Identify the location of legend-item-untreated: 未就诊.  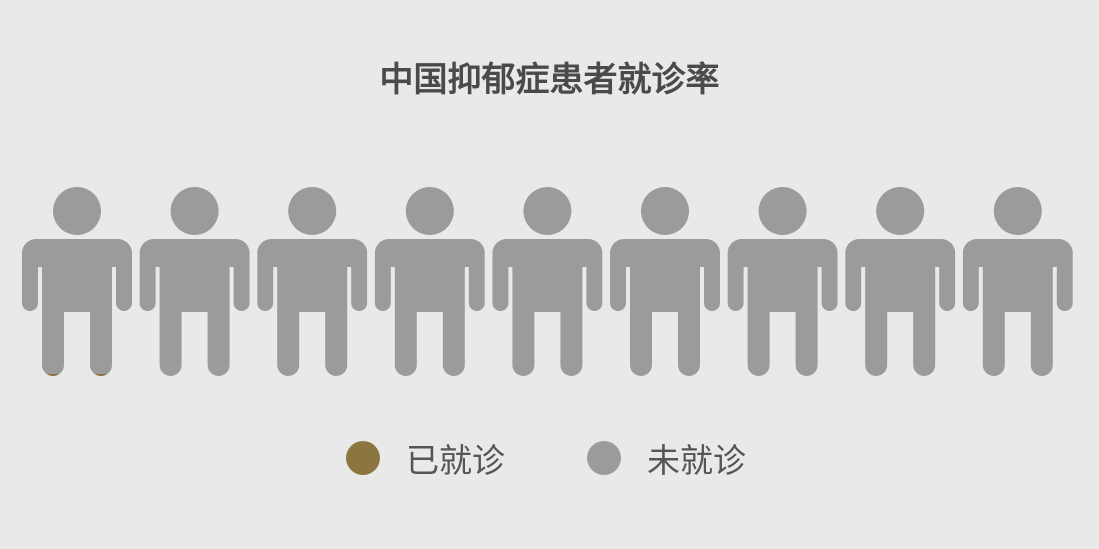
(666, 458).